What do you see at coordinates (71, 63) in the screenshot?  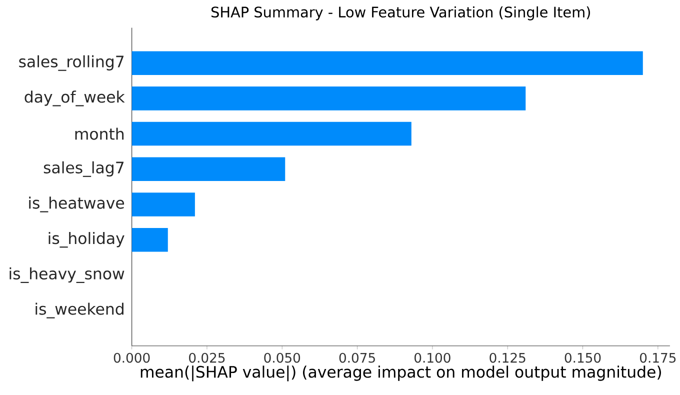 I see `y-tick-label: sales_rolling7` at bounding box center [71, 63].